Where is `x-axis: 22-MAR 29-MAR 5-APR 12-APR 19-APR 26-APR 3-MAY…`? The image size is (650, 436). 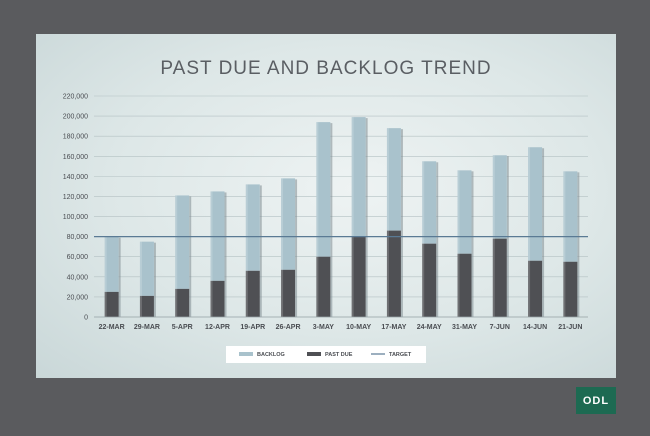
x-axis: 22-MAR 29-MAR 5-APR 12-APR 19-APR 26-APR 3-MAY… is located at coordinates (341, 323).